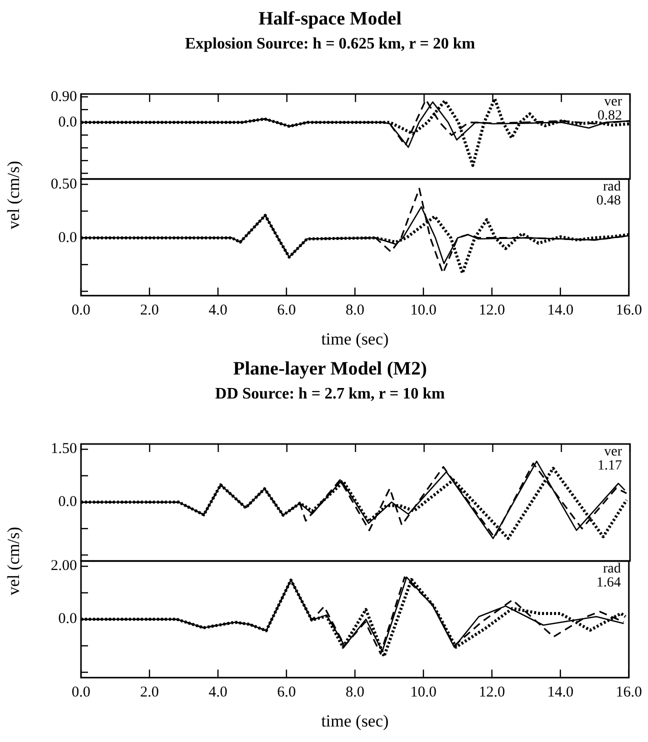 Image resolution: width=648 pixels, height=742 pixels. What do you see at coordinates (63, 449) in the screenshot?
I see `y-tick-label: 1.50` at bounding box center [63, 449].